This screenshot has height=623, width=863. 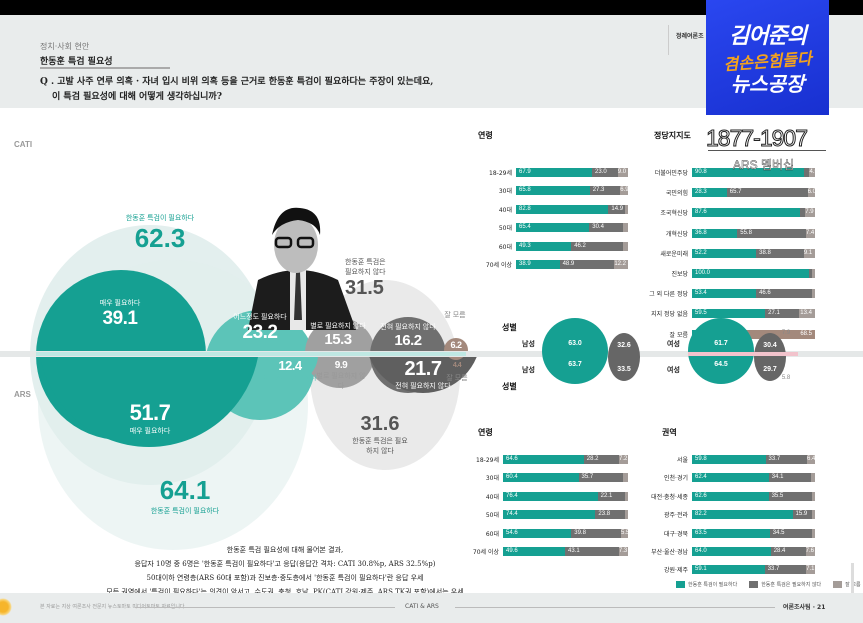 I want to click on bar-label: 인천·경기, so click(x=676, y=479).